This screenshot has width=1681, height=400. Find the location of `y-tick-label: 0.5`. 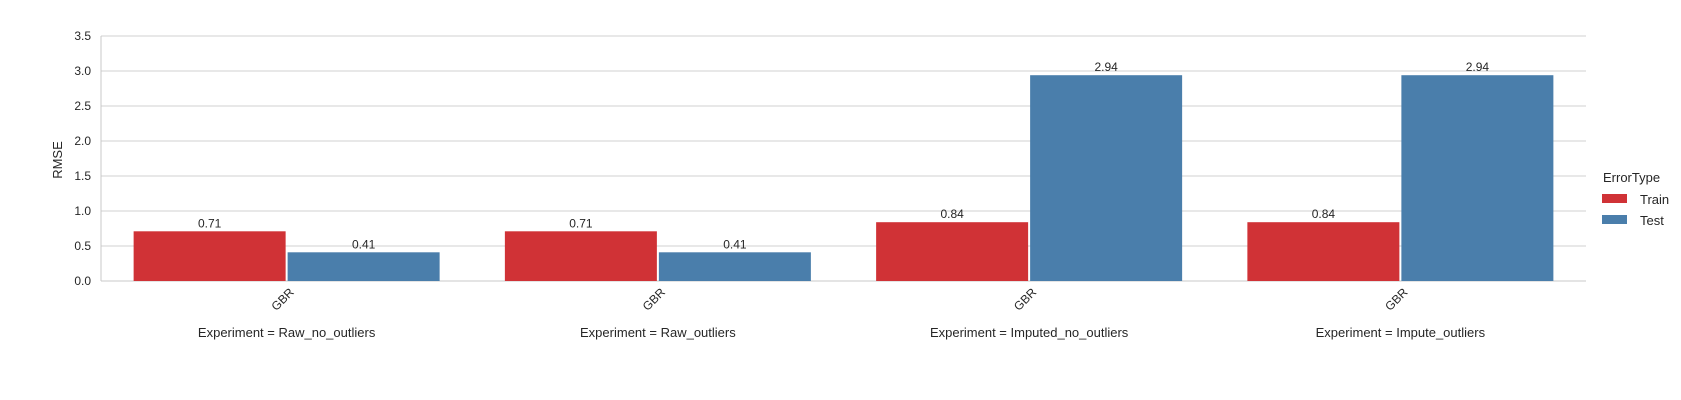

y-tick-label: 0.5 is located at coordinates (82, 246).